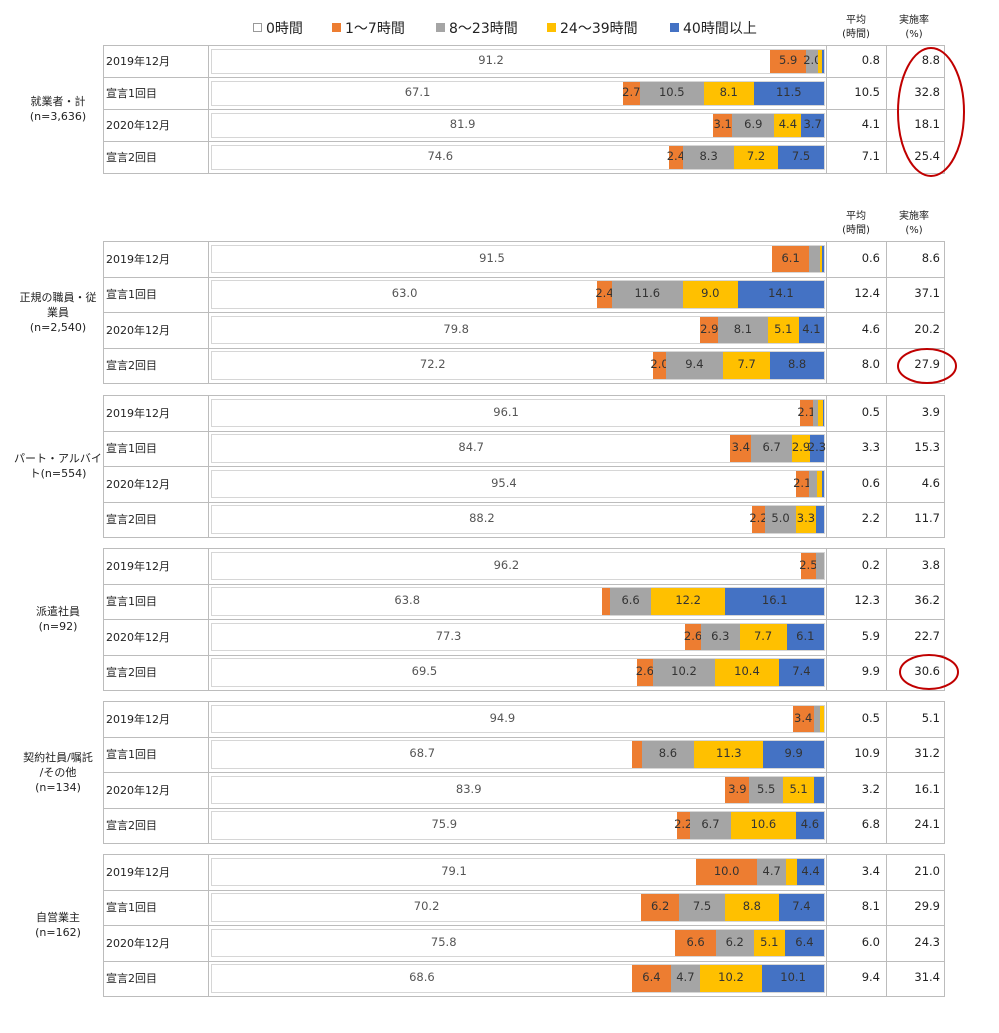  Describe the element at coordinates (518, 329) in the screenshot. I see `bar-row: 79.8 2.9 8.1 5.1 4.1` at that location.